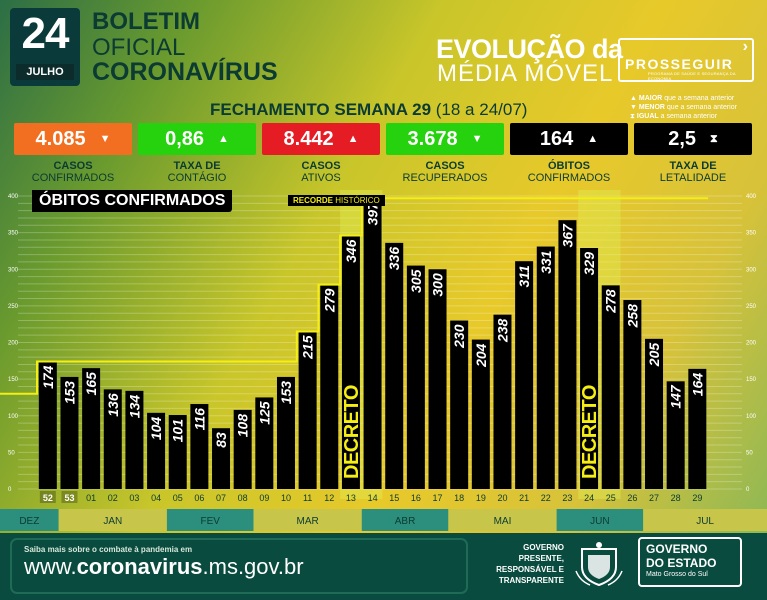 The image size is (767, 600). I want to click on y-tick-right: 250, so click(751, 307).